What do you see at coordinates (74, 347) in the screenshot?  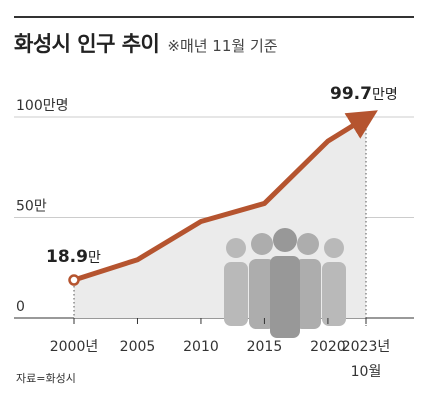 I see `x-tick-label: 2000년` at bounding box center [74, 347].